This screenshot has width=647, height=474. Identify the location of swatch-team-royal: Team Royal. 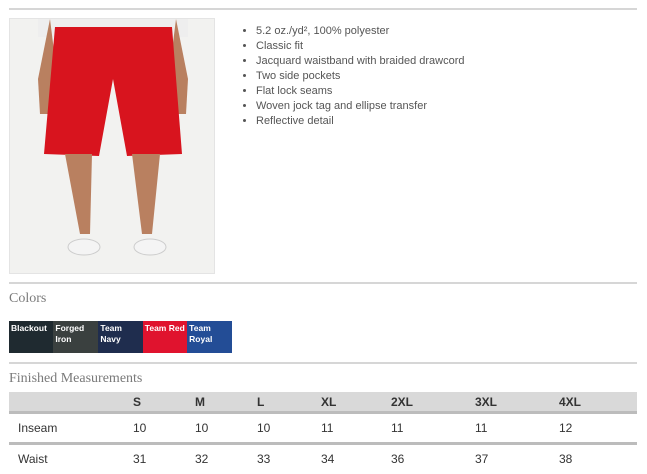
(209, 337).